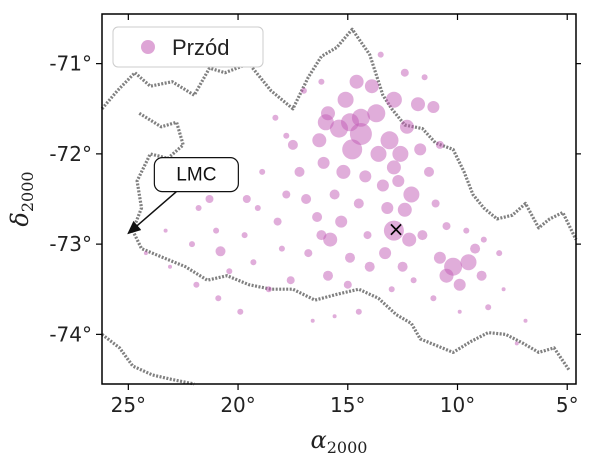 Image resolution: width=591 pixels, height=457 pixels. I want to click on x-tick-label: 5°, so click(567, 405).